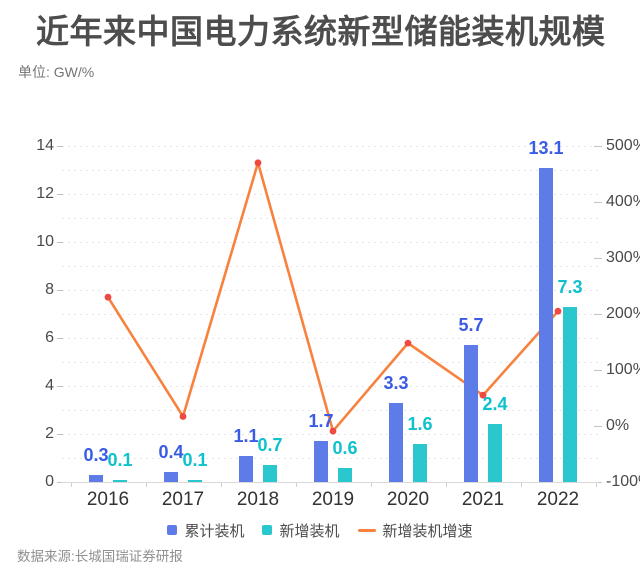  What do you see at coordinates (270, 473) in the screenshot?
I see `bar-new-2018` at bounding box center [270, 473].